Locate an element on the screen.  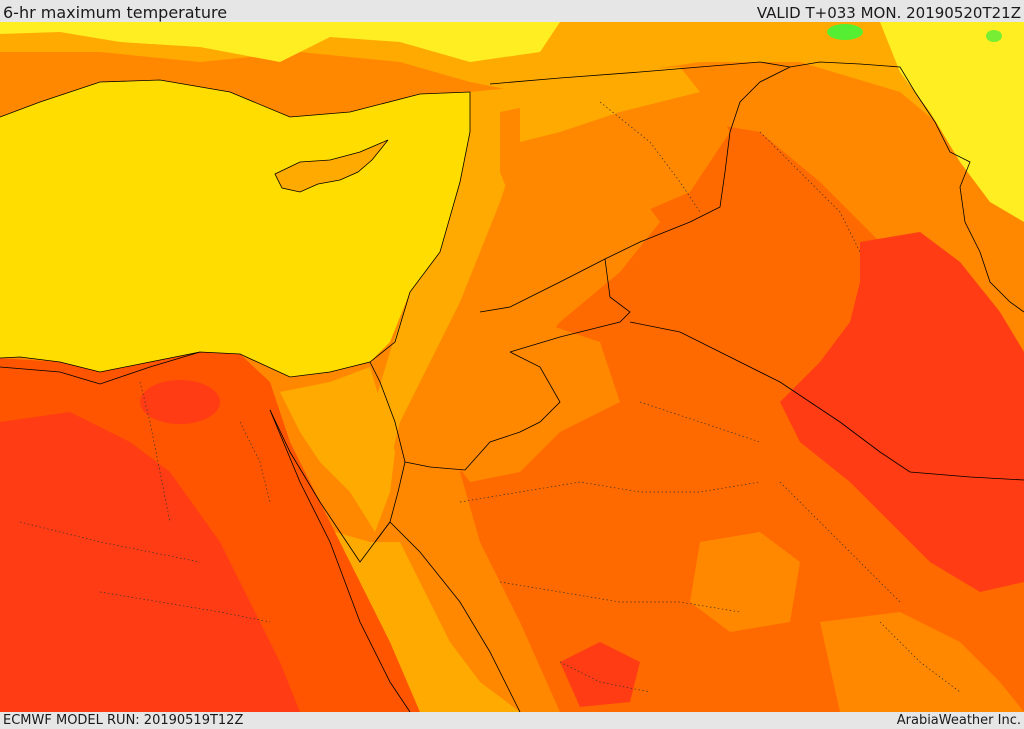
egypt-red-core is located at coordinates (150, 562).